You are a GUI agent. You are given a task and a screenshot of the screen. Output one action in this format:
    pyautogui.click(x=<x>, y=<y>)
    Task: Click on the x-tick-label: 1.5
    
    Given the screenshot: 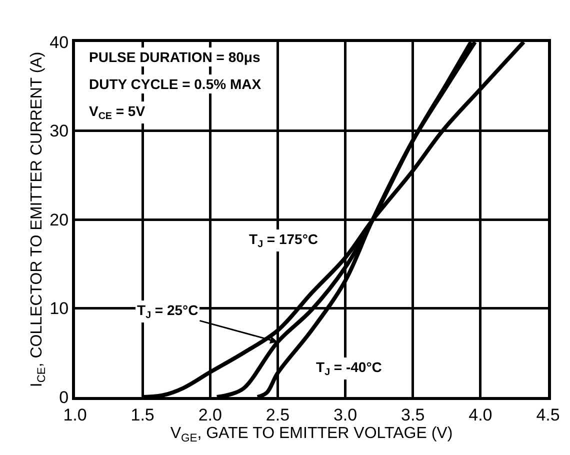 What is the action you would take?
    pyautogui.click(x=142, y=414)
    